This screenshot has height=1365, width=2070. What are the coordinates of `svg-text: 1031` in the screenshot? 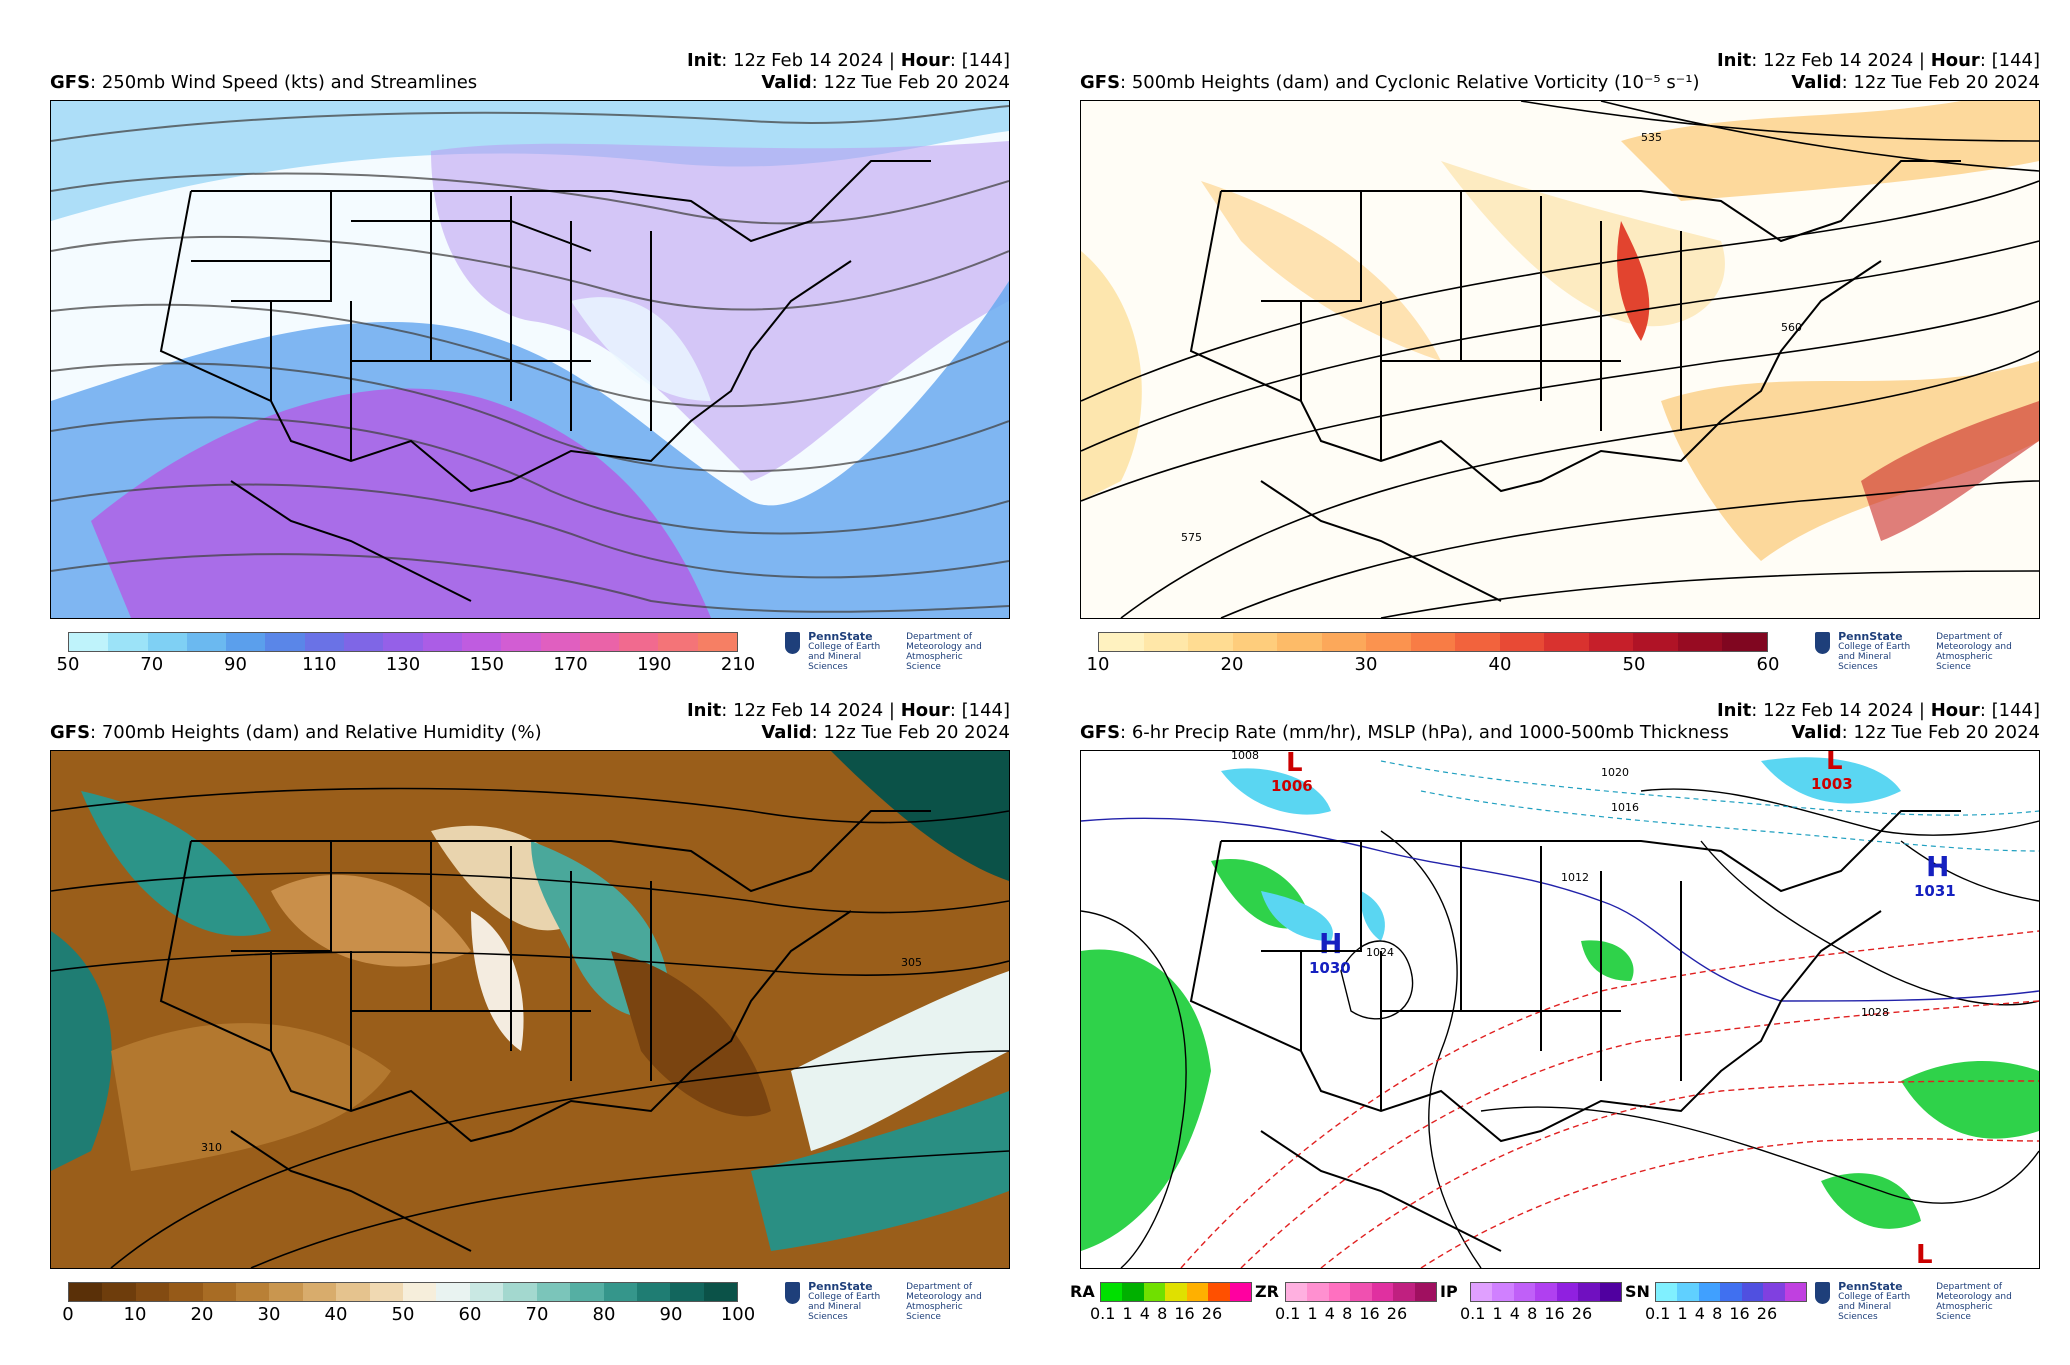 It's located at (1935, 891).